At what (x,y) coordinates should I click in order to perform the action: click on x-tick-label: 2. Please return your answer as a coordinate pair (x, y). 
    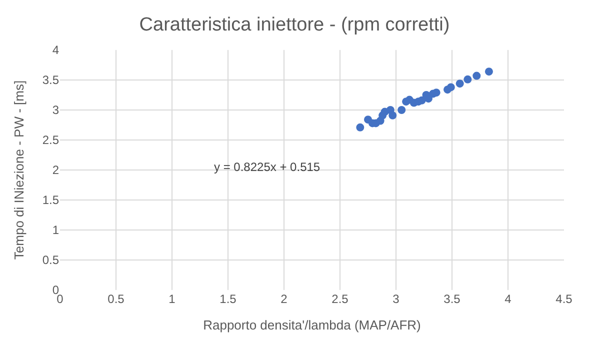
    Looking at the image, I should click on (284, 299).